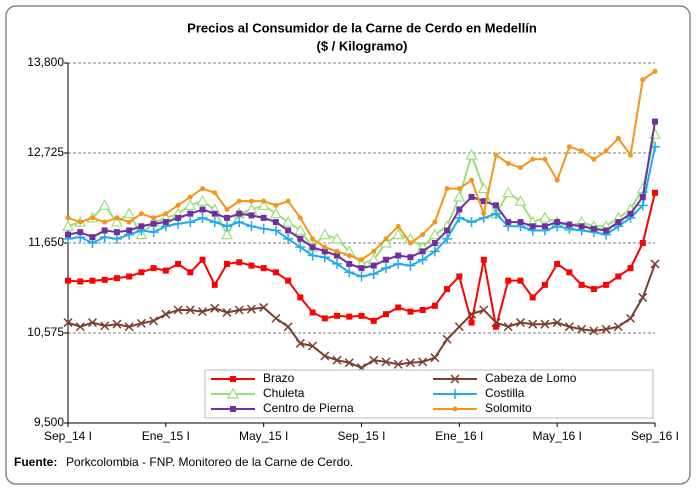  What do you see at coordinates (68, 436) in the screenshot?
I see `x-tick-label: Sep_14 I` at bounding box center [68, 436].